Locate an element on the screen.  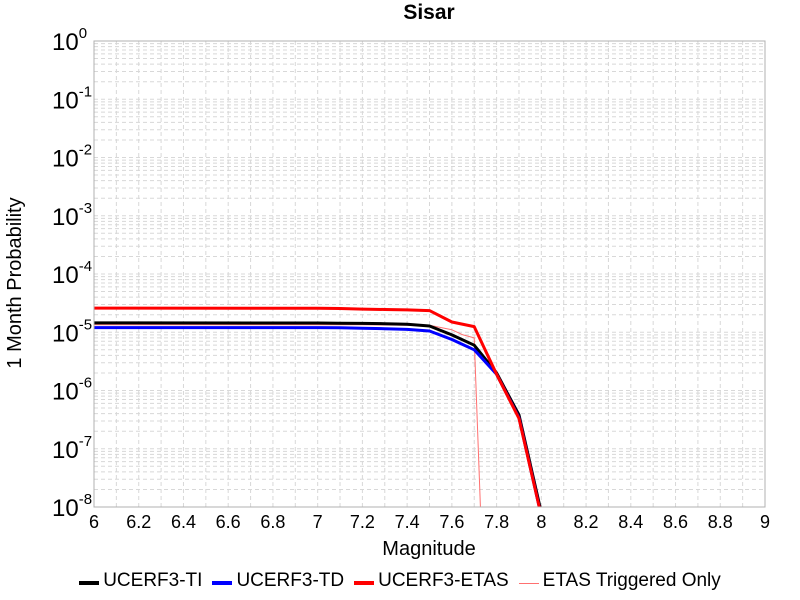
x-tick-label: 7.4 is located at coordinates (407, 522).